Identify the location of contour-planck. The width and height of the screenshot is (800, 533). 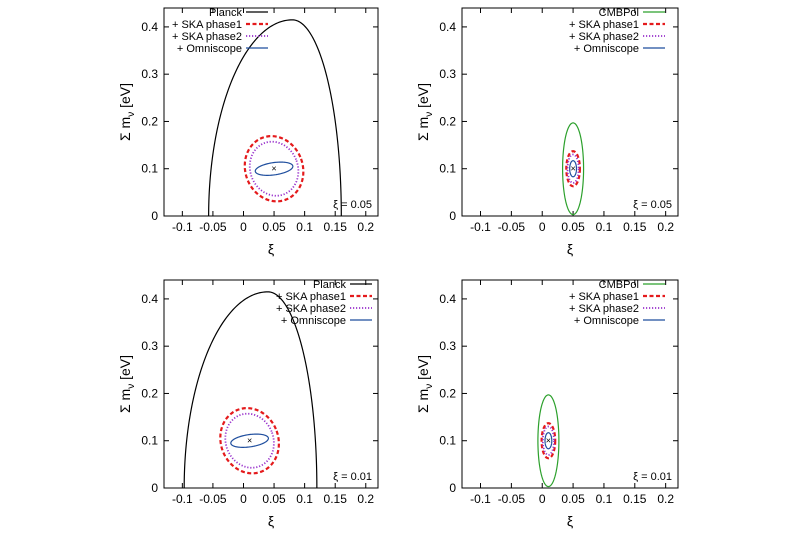
(250, 389).